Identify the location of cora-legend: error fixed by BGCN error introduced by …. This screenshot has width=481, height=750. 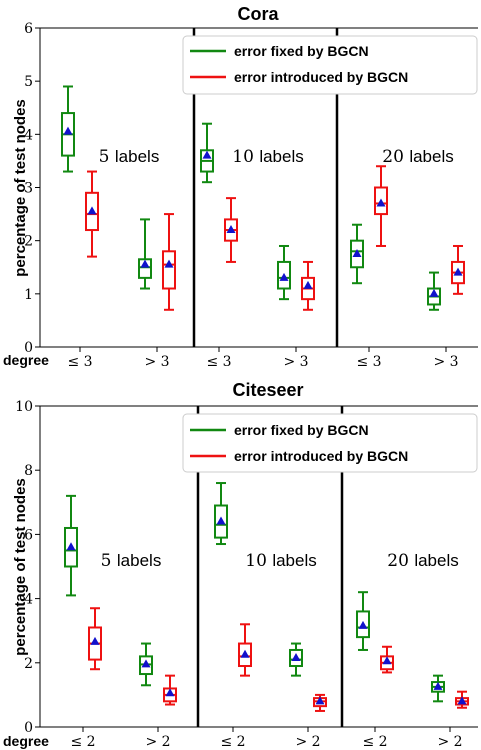
(330, 65).